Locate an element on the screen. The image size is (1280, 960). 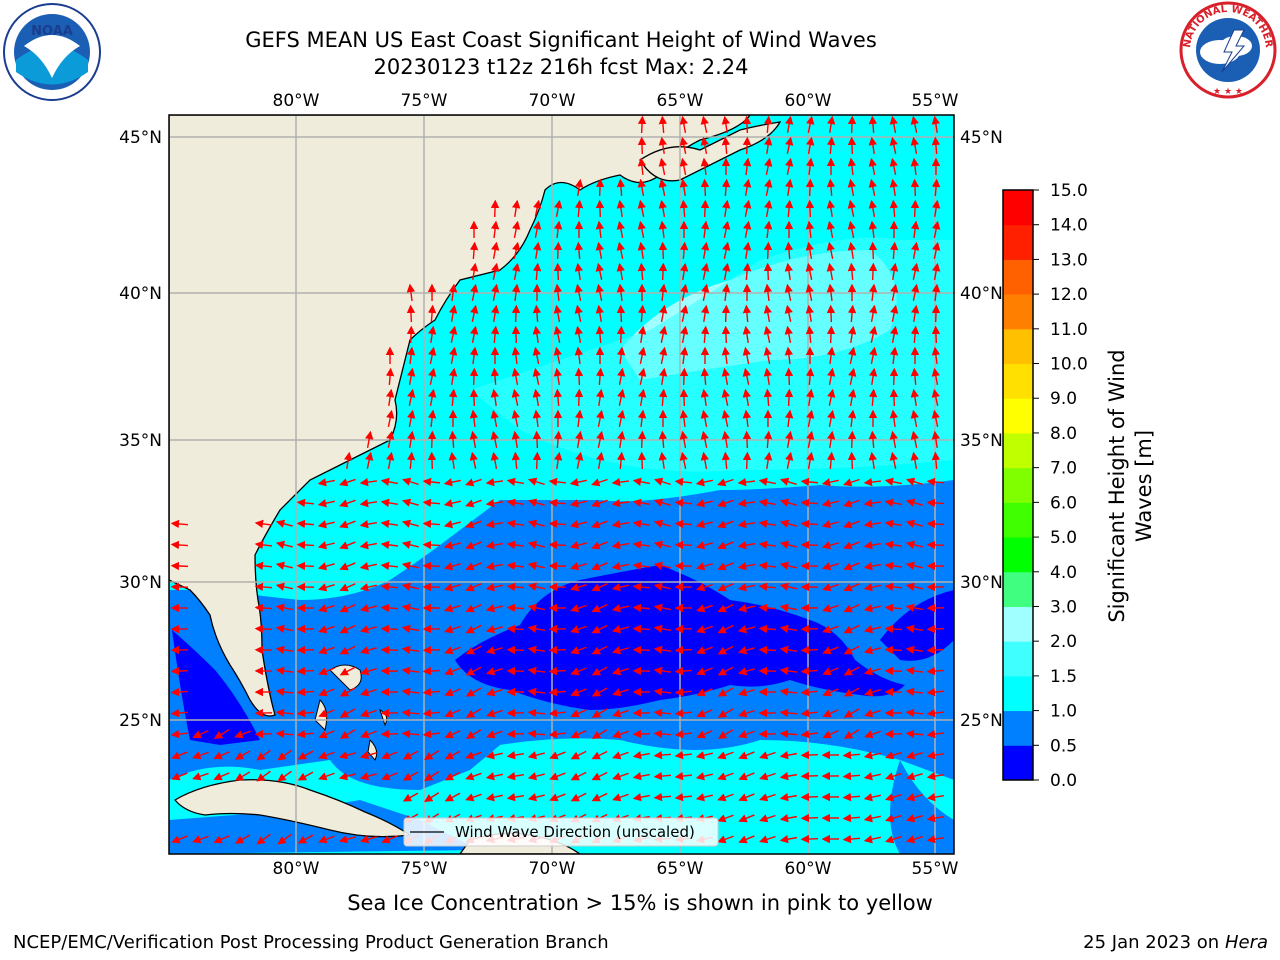
colorbar-tick-label: 0.5 is located at coordinates (1063, 746).